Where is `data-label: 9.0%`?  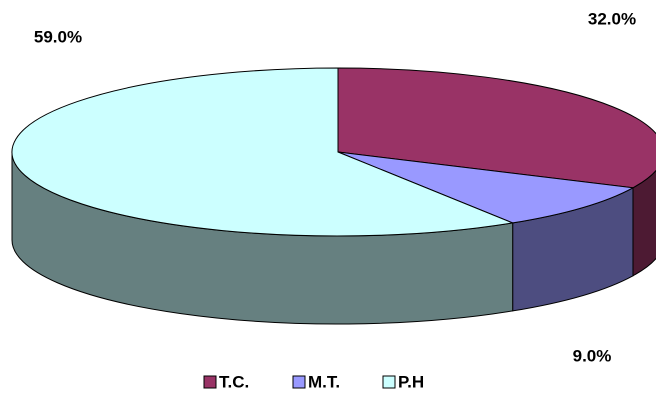 data-label: 9.0% is located at coordinates (592, 355).